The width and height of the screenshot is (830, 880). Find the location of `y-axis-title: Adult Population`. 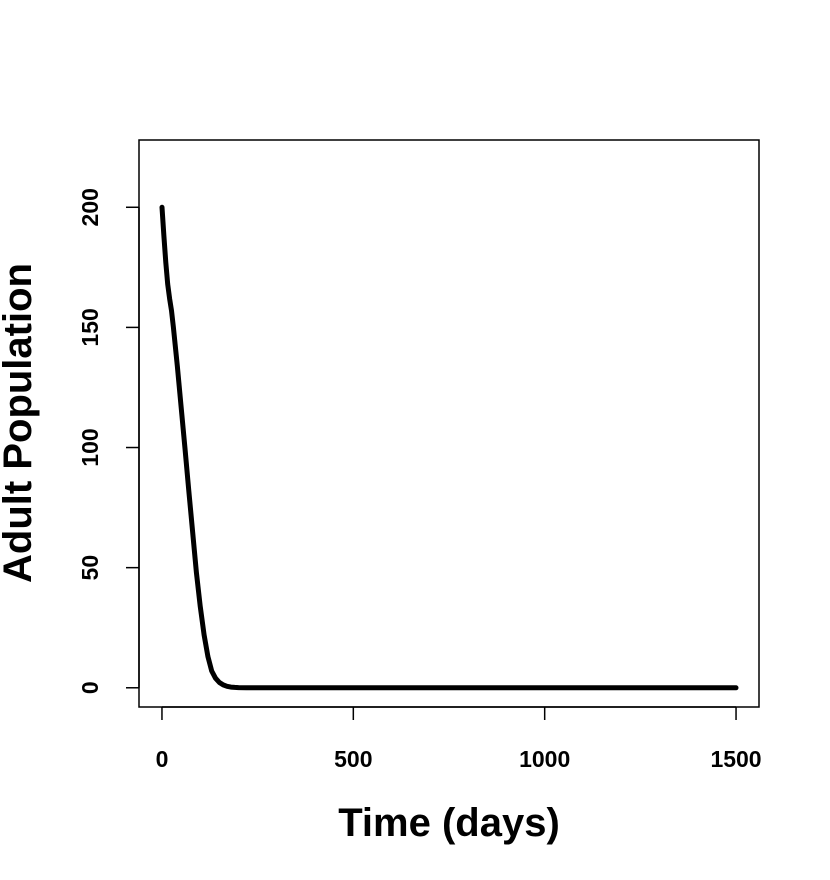

y-axis-title: Adult Population is located at coordinates (20, 423).